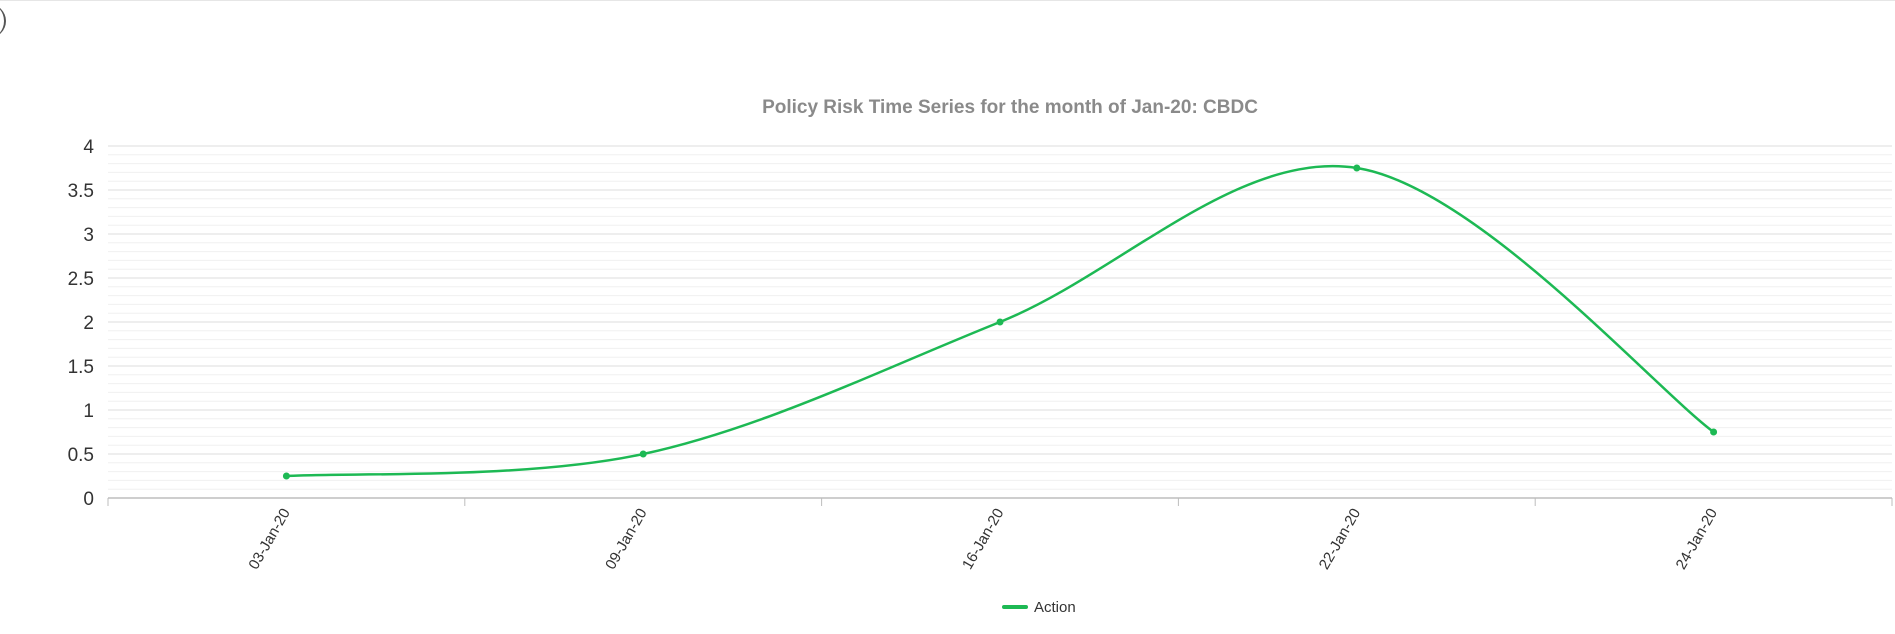 The width and height of the screenshot is (1895, 634). I want to click on x-tick-label: 24-Jan-20, so click(1697, 539).